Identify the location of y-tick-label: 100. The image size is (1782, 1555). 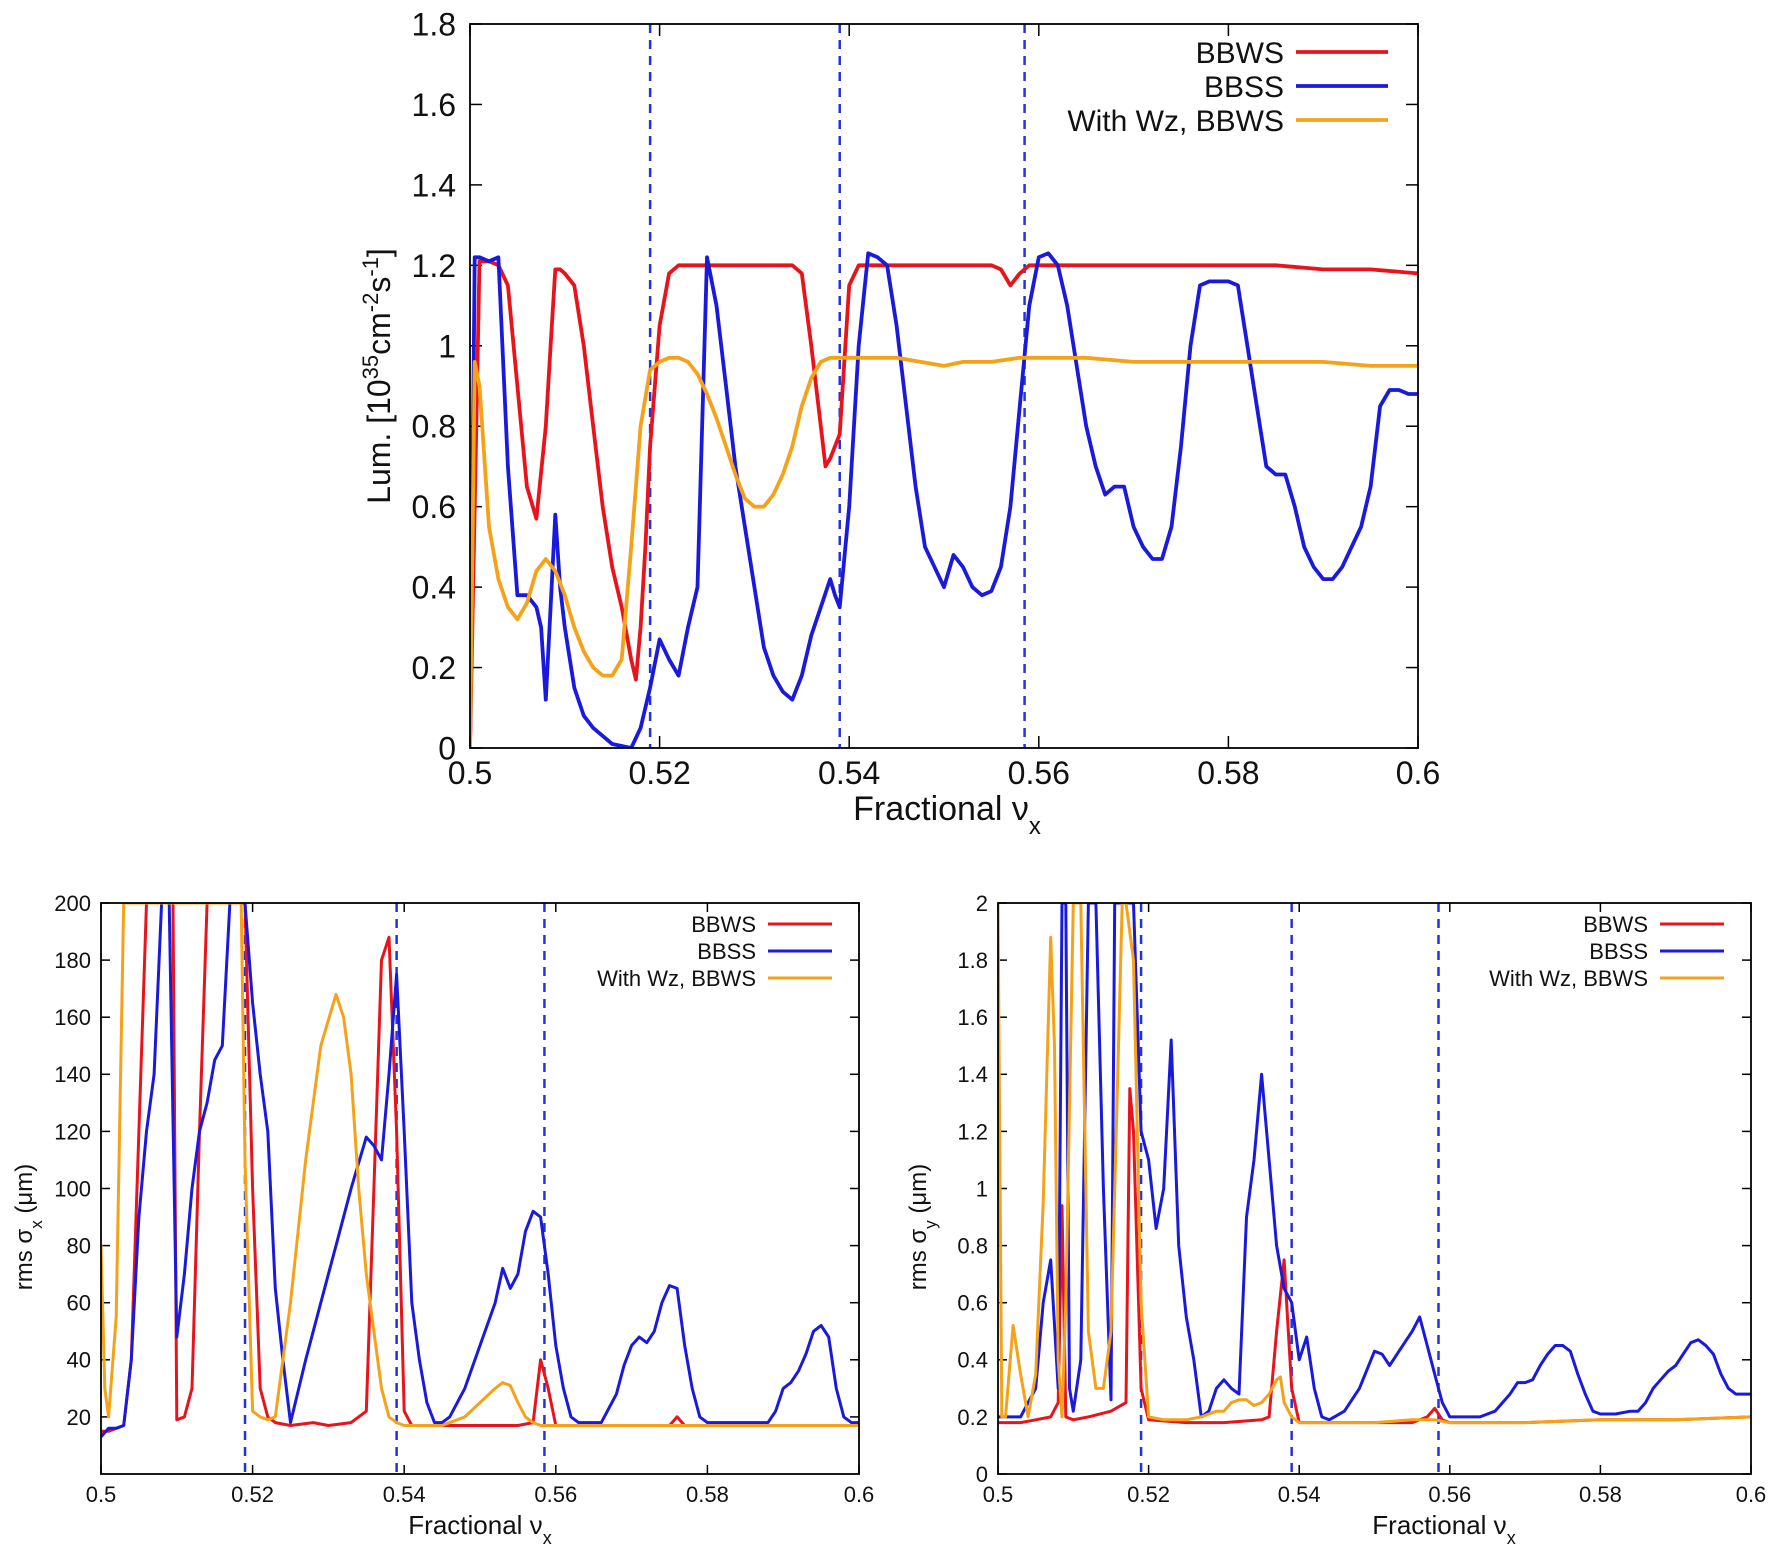
(72, 1188).